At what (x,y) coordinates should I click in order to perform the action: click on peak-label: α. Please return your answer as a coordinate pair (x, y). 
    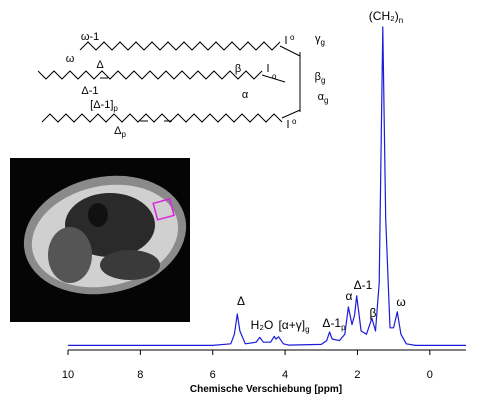
    Looking at the image, I should click on (349, 296).